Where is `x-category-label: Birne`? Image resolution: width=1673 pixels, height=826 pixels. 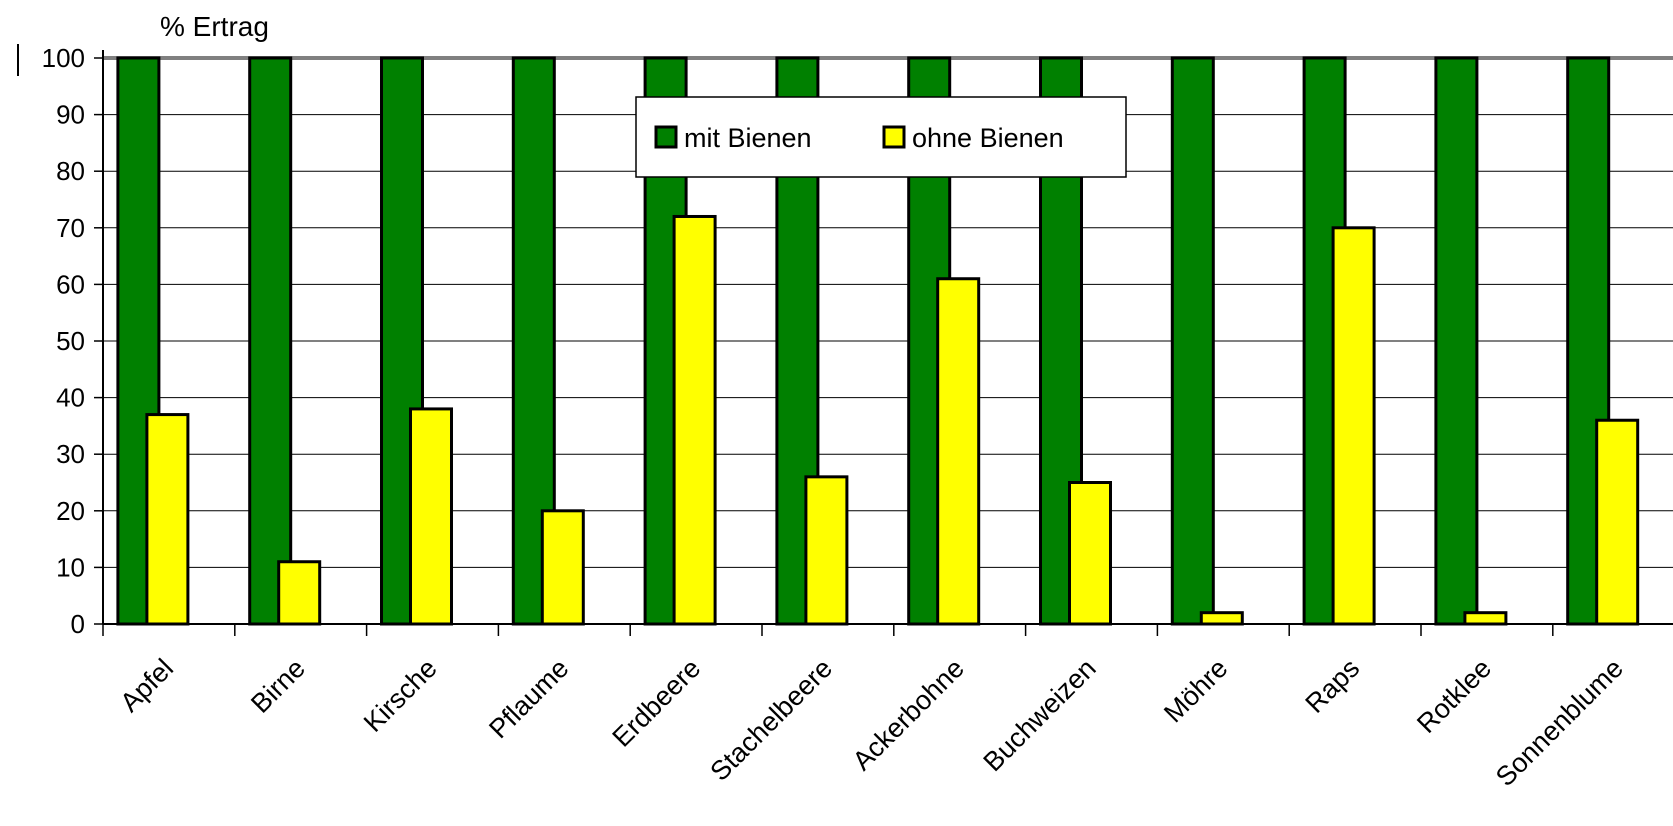
x-category-label: Birne is located at coordinates (278, 686).